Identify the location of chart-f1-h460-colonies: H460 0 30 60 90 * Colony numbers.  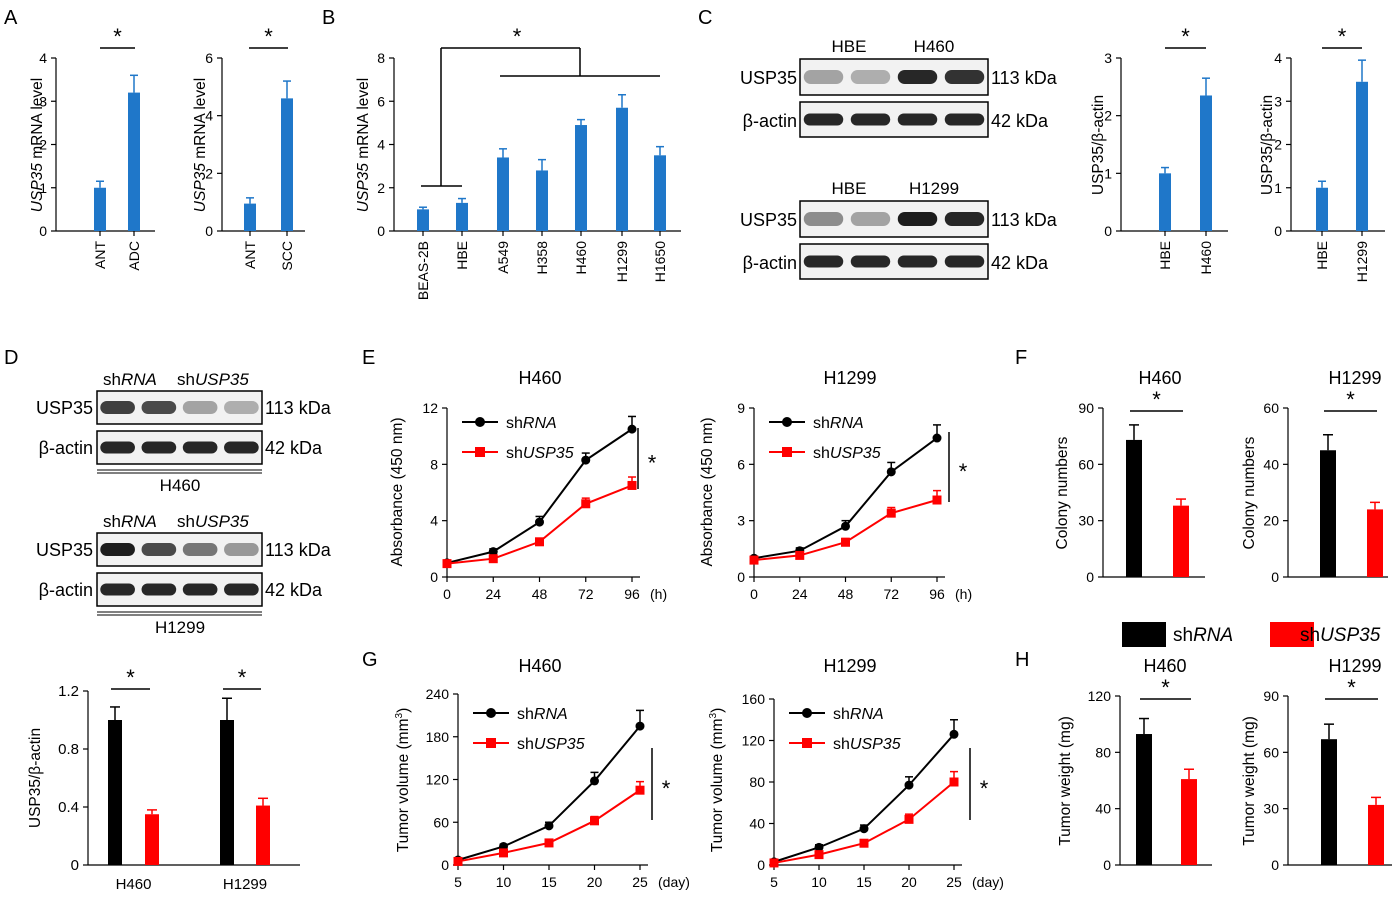
(1129, 476).